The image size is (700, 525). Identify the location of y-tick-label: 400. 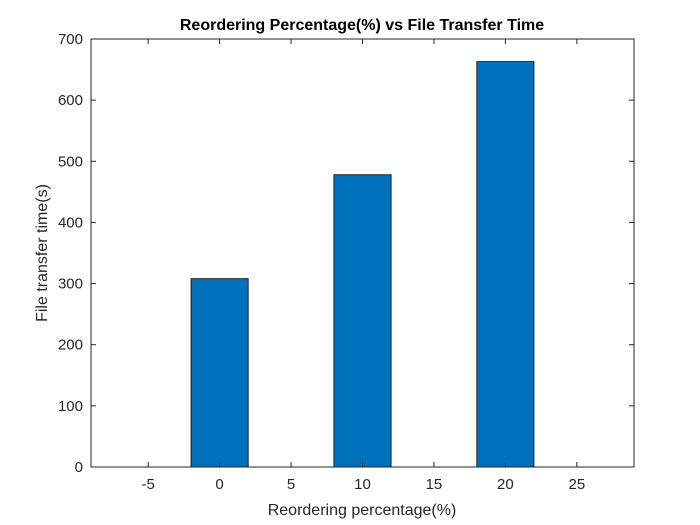
(70, 222).